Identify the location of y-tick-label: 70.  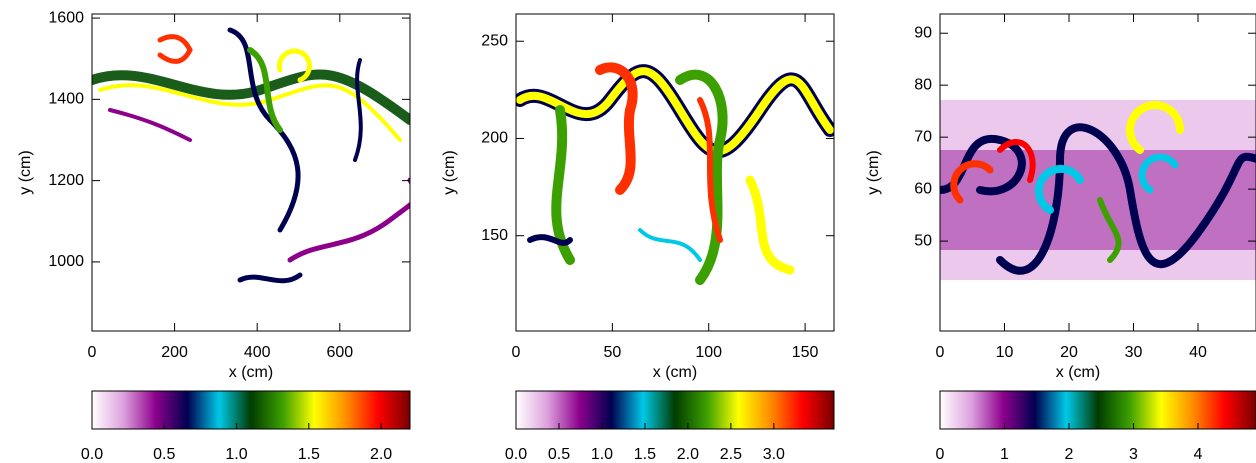
(923, 136).